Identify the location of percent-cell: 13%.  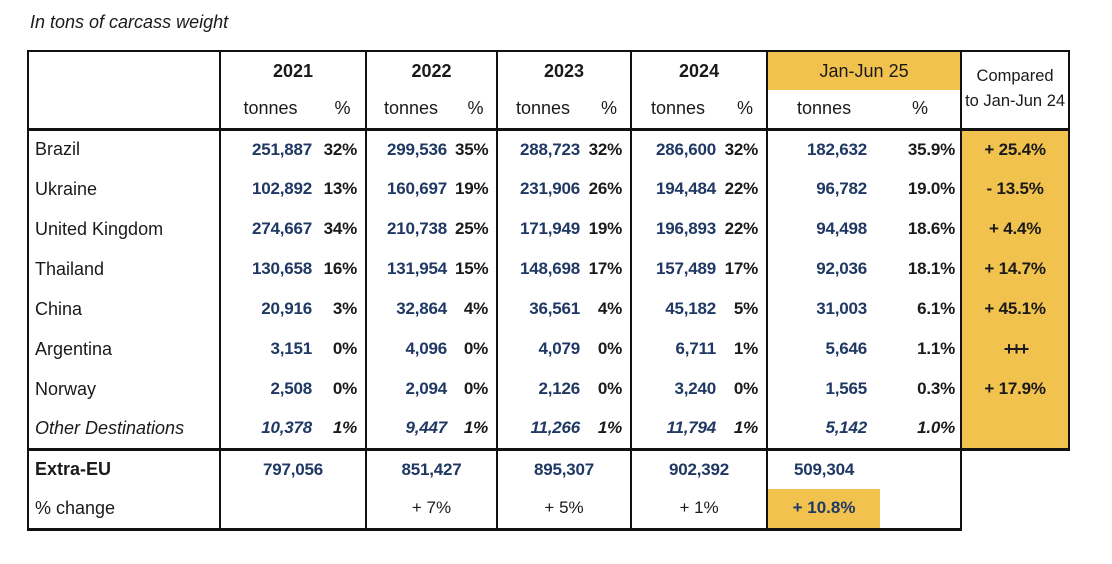
(340, 188).